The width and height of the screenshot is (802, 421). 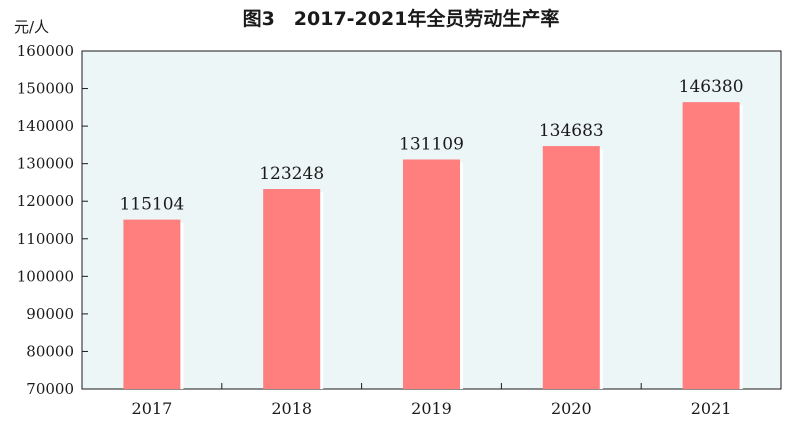 I want to click on data-label: 123248, so click(x=291, y=174).